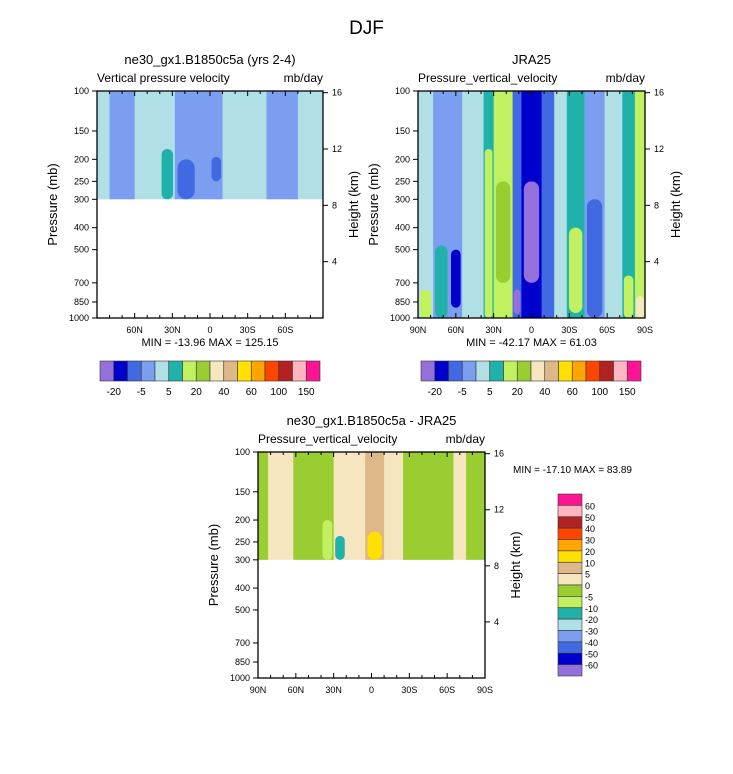  I want to click on plot-obs, so click(531, 236).